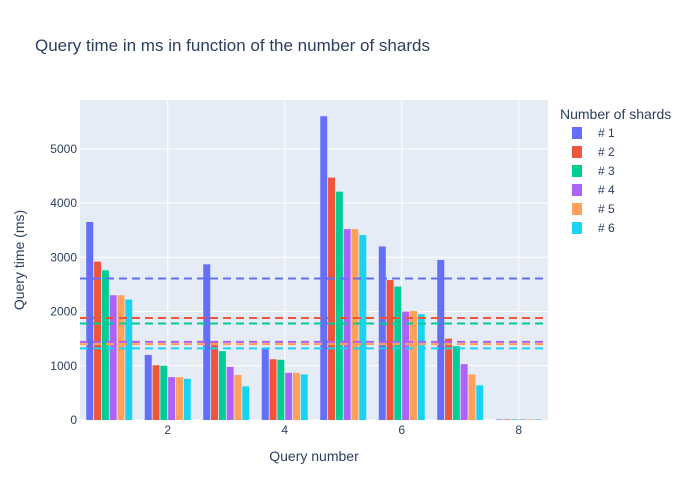  I want to click on x-tick-label: 6, so click(401, 430).